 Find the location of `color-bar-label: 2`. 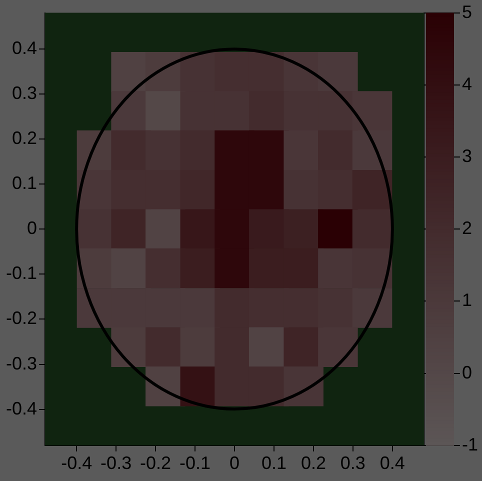

color-bar-label: 2 is located at coordinates (467, 228).